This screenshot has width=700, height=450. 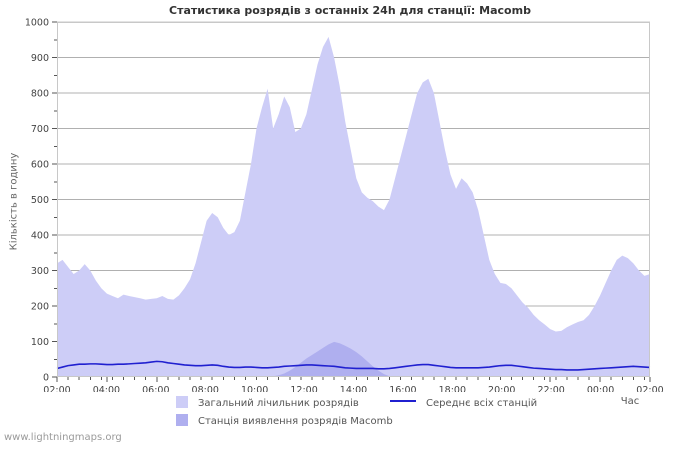 I want to click on svg-text: 20:00, so click(x=501, y=388).